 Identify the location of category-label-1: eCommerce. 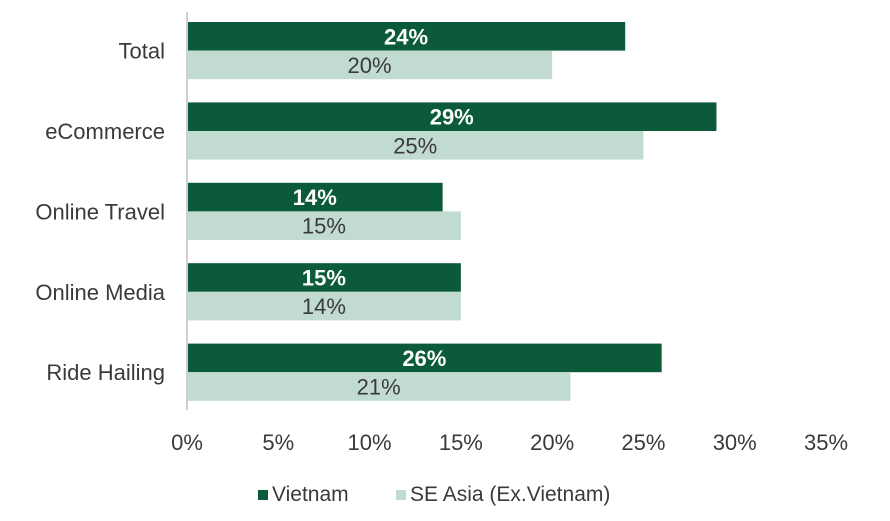
(105, 131).